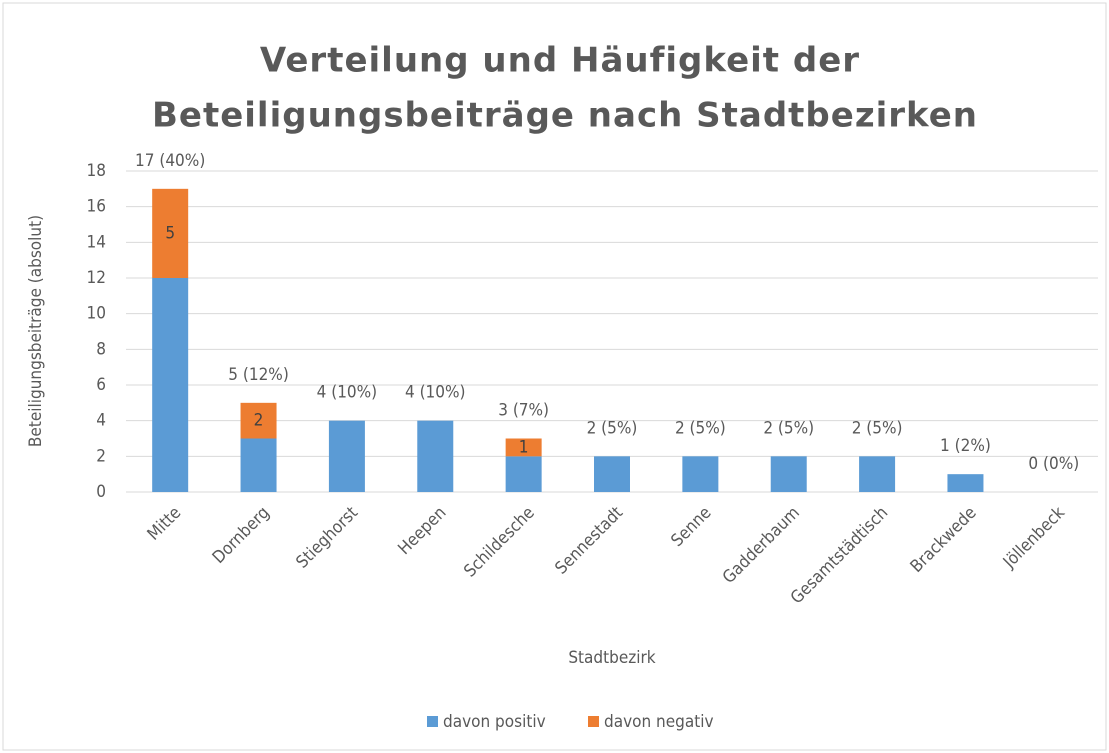 This screenshot has height=753, width=1109. Describe the element at coordinates (96, 278) in the screenshot. I see `y-tick-label: 12` at that location.